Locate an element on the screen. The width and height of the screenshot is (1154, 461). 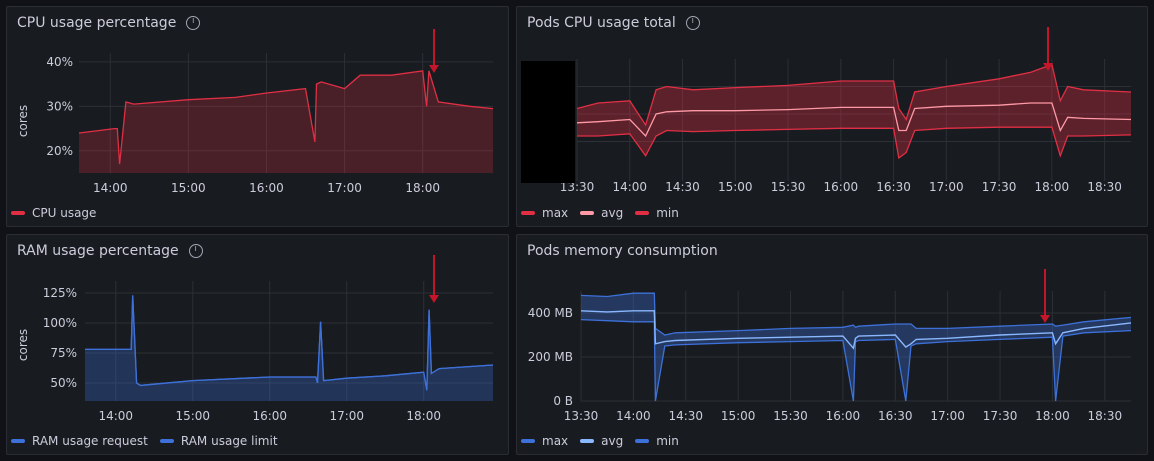
legend-label: RAM usage limit is located at coordinates (229, 441).